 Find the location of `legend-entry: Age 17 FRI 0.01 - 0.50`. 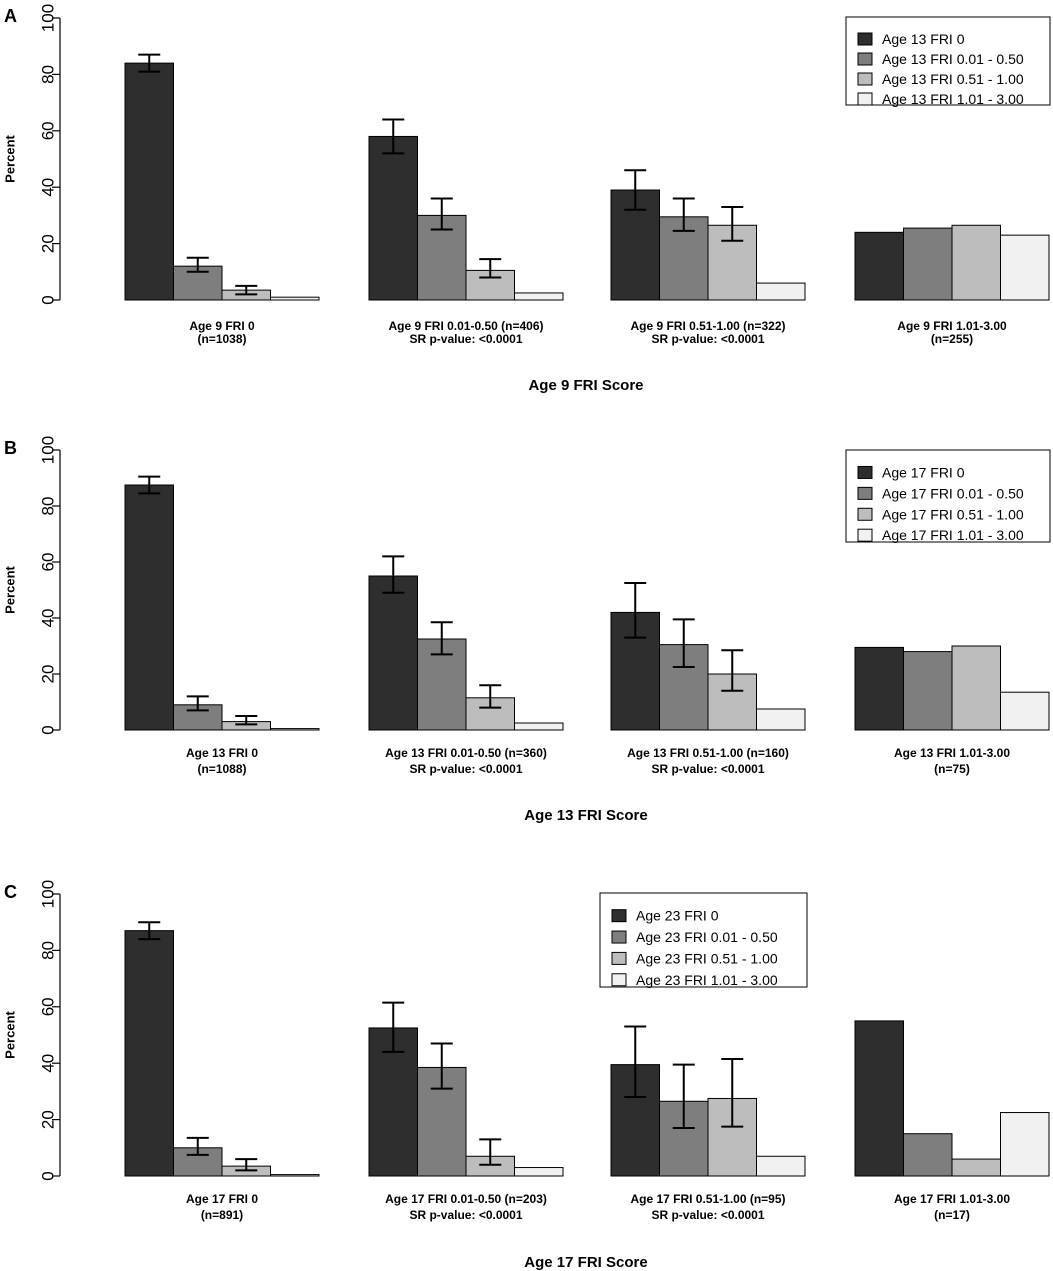

legend-entry: Age 17 FRI 0.01 - 0.50 is located at coordinates (953, 493).